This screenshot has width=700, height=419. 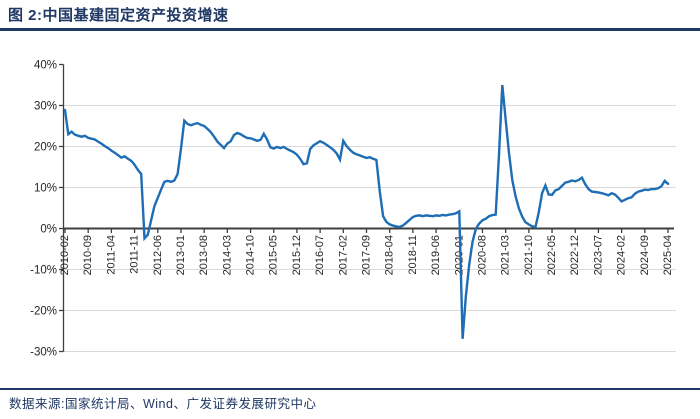 What do you see at coordinates (350, 389) in the screenshot?
I see `source-divider` at bounding box center [350, 389].